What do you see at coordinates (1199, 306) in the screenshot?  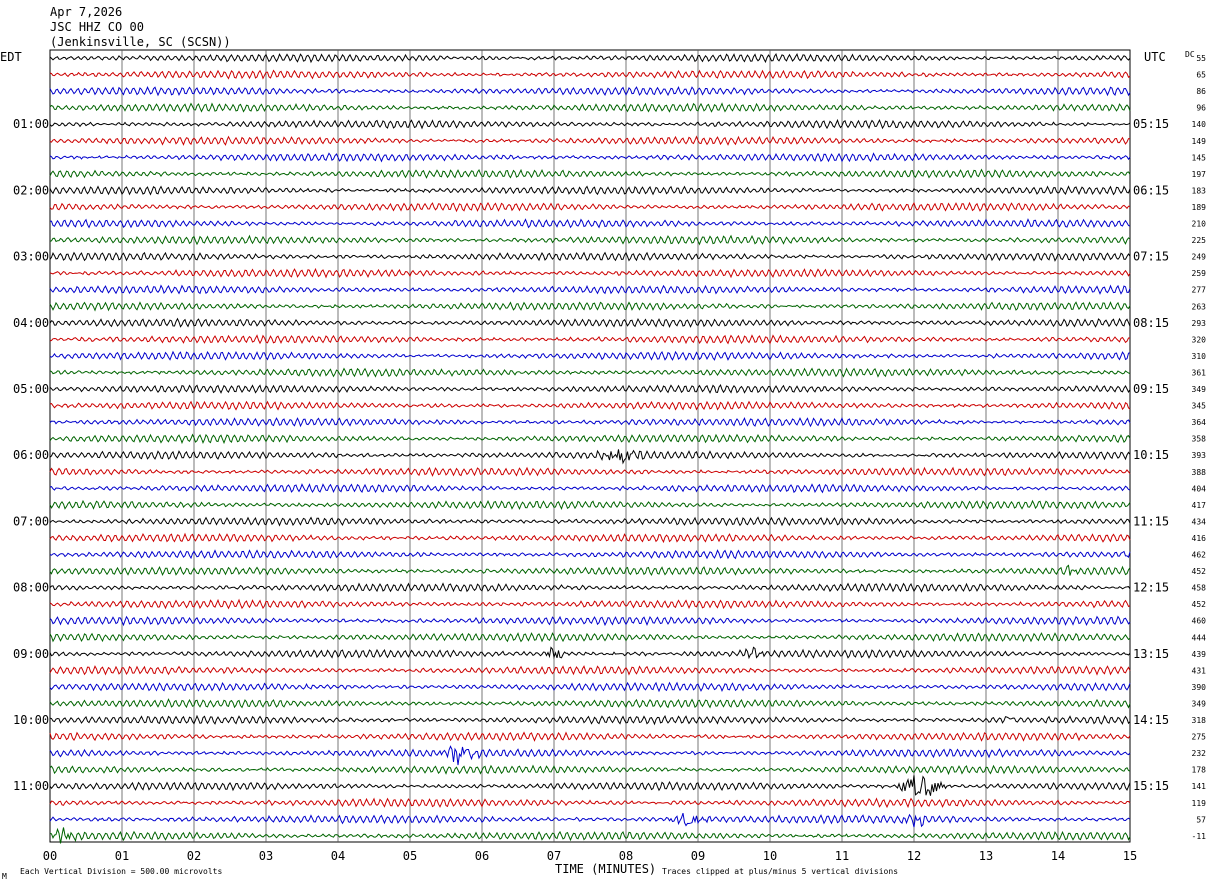 I see `dc-offset-value: 263` at bounding box center [1199, 306].